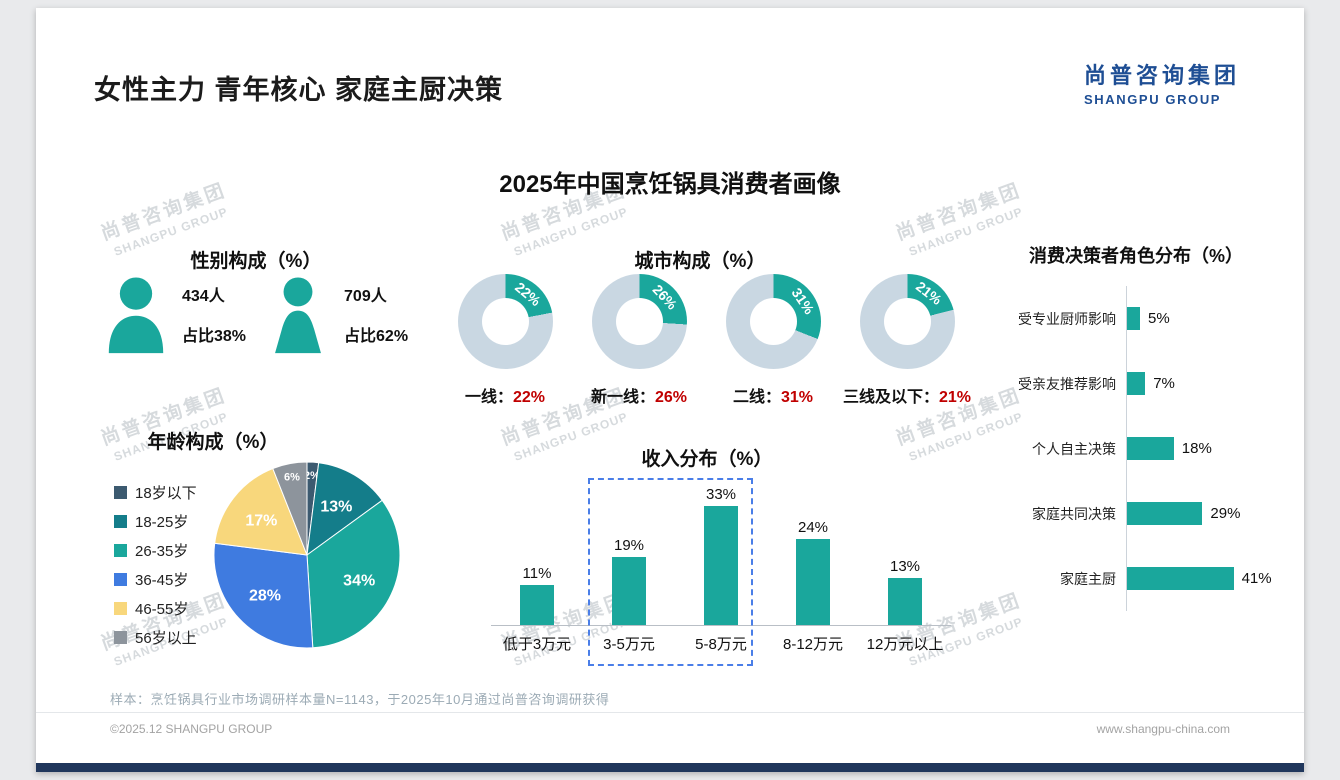  Describe the element at coordinates (629, 644) in the screenshot. I see `income-category: 3-5万元` at that location.